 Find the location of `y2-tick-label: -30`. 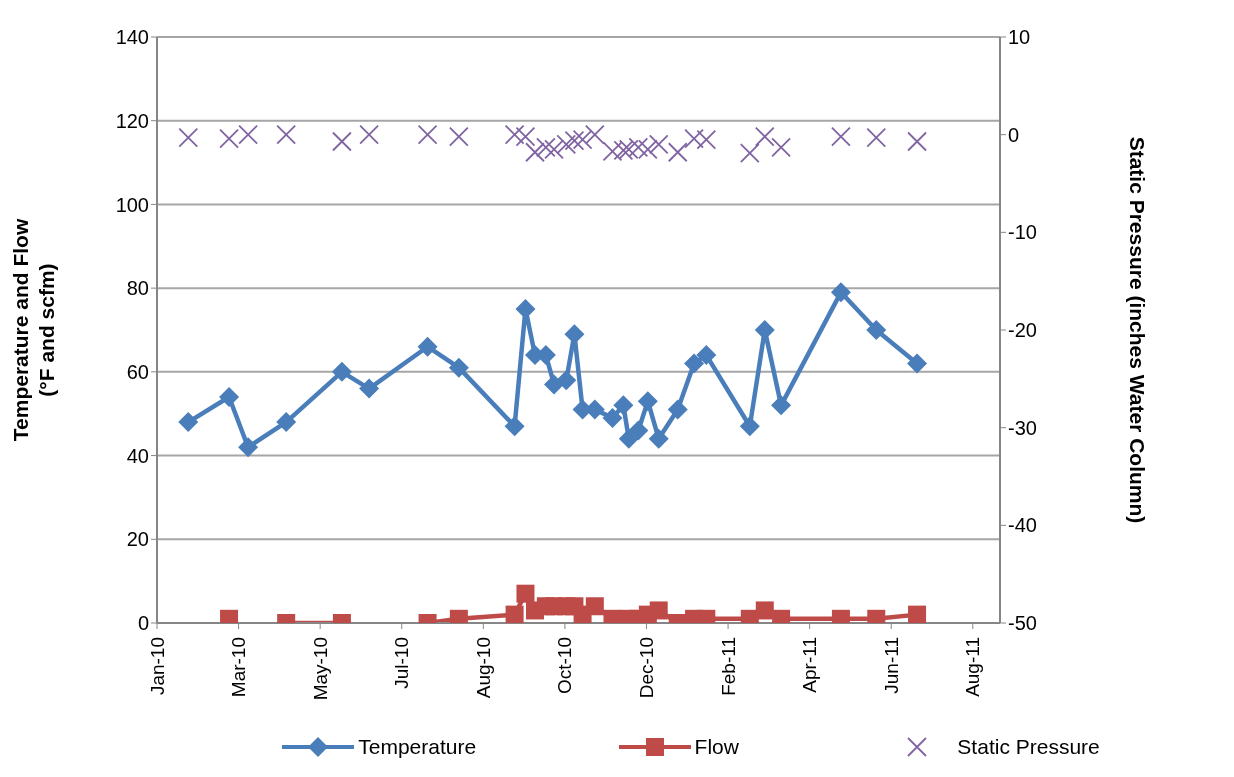

y2-tick-label: -30 is located at coordinates (1022, 427).